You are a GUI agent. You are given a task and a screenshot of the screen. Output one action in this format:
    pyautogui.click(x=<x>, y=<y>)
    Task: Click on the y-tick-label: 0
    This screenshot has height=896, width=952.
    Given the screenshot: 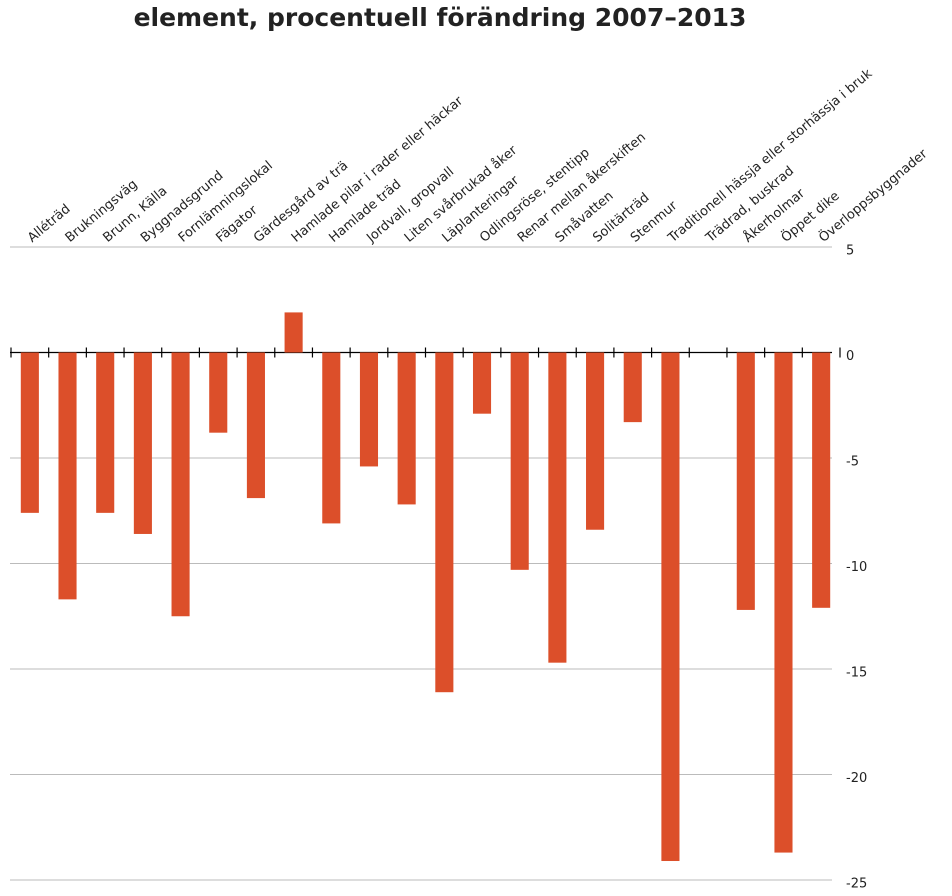 What is the action you would take?
    pyautogui.click(x=850, y=356)
    